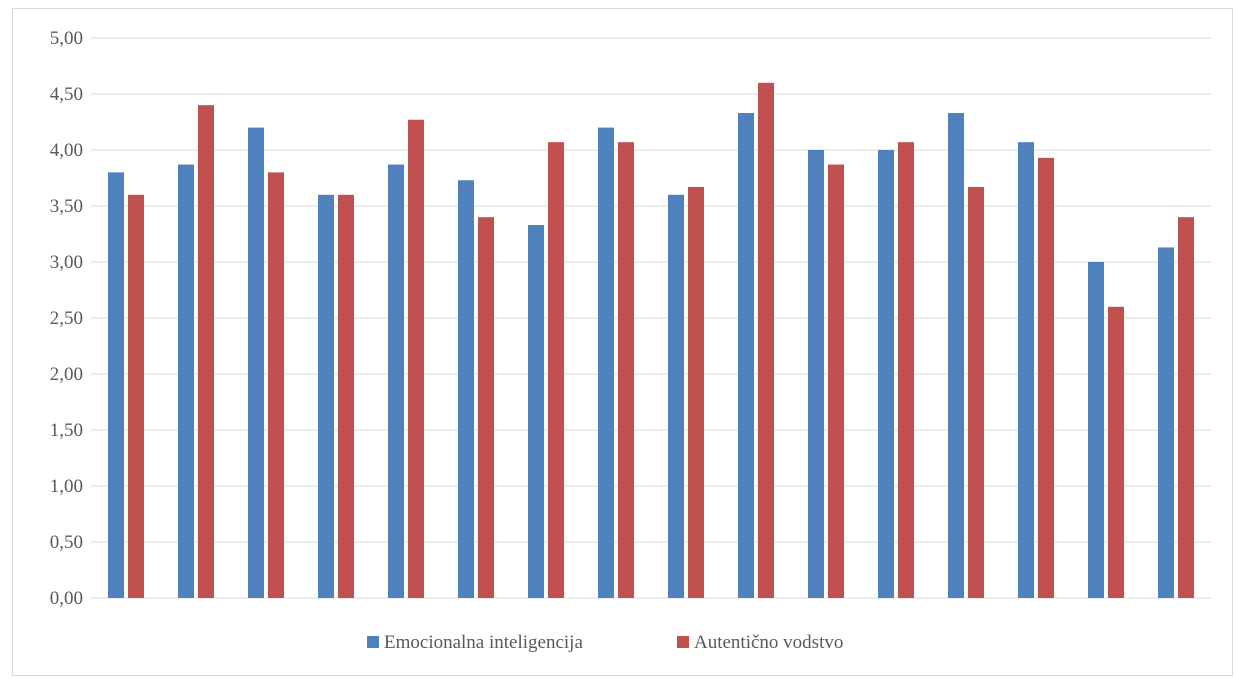 This screenshot has width=1235, height=679. Describe the element at coordinates (66, 598) in the screenshot. I see `y-tick-label: 0,00` at that location.